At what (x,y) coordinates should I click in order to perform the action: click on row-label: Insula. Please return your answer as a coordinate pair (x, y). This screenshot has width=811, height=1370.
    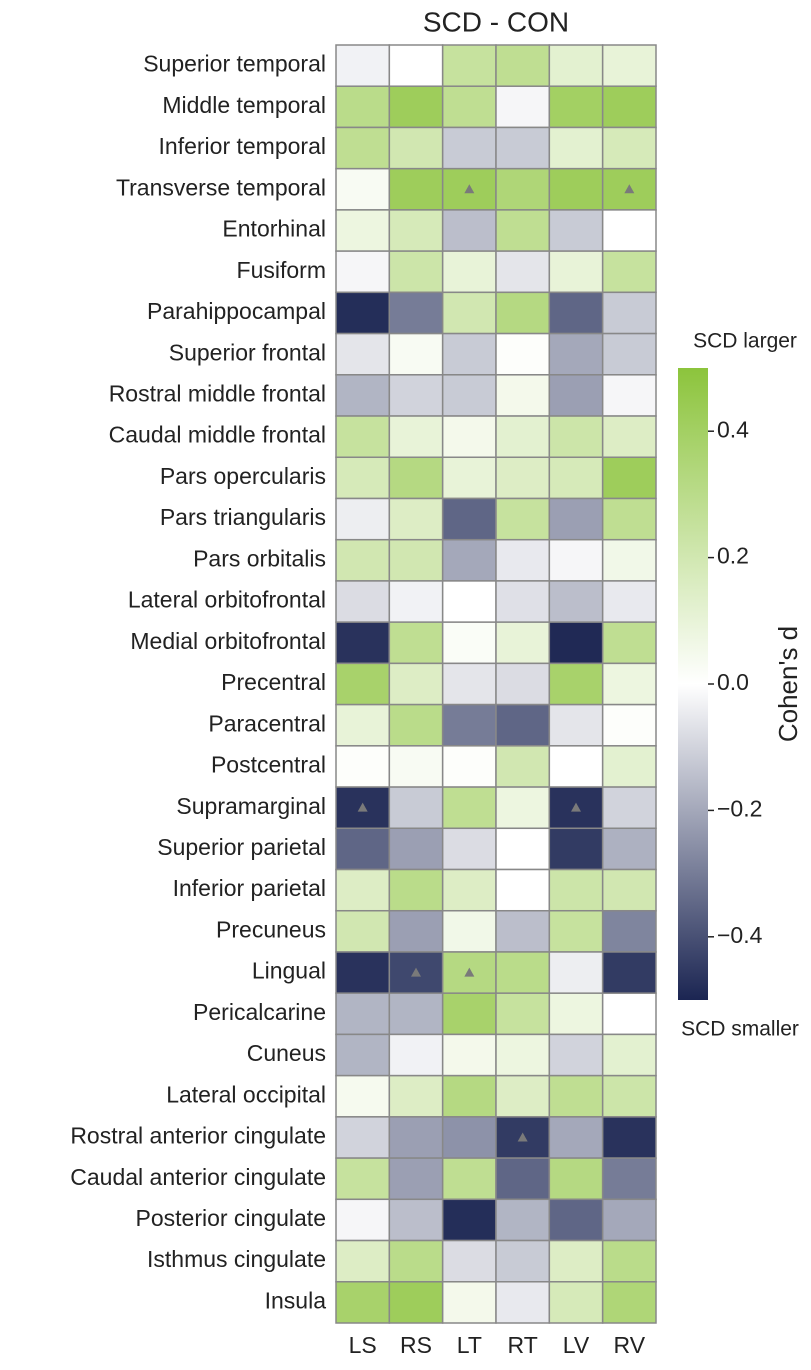
    Looking at the image, I should click on (296, 1300).